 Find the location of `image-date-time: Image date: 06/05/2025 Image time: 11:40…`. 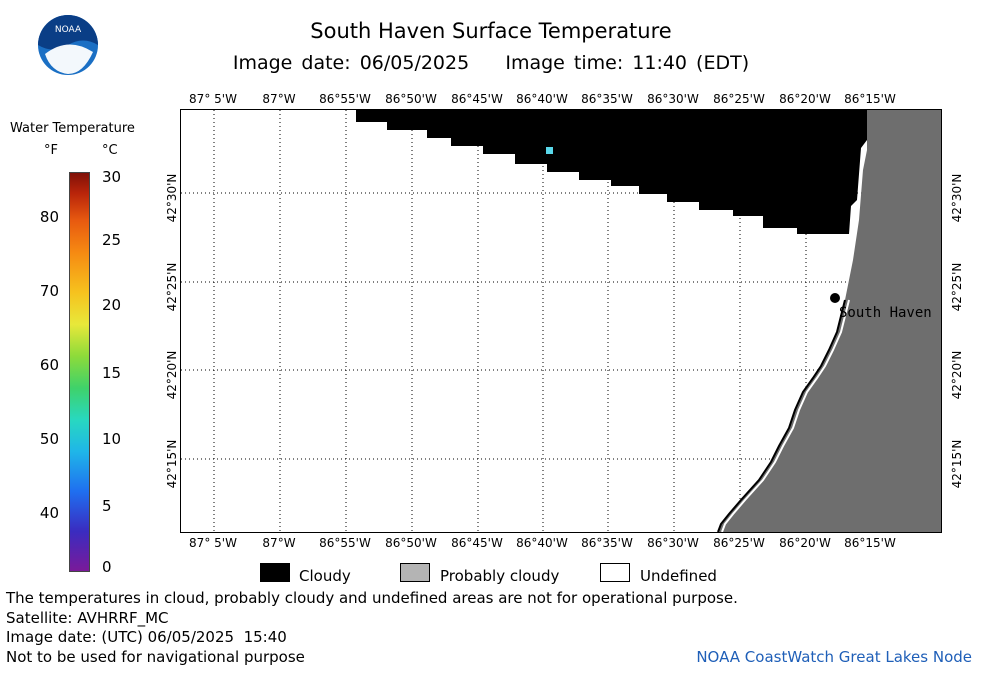

image-date-time: Image date: 06/05/2025 Image time: 11:40… is located at coordinates (491, 63).